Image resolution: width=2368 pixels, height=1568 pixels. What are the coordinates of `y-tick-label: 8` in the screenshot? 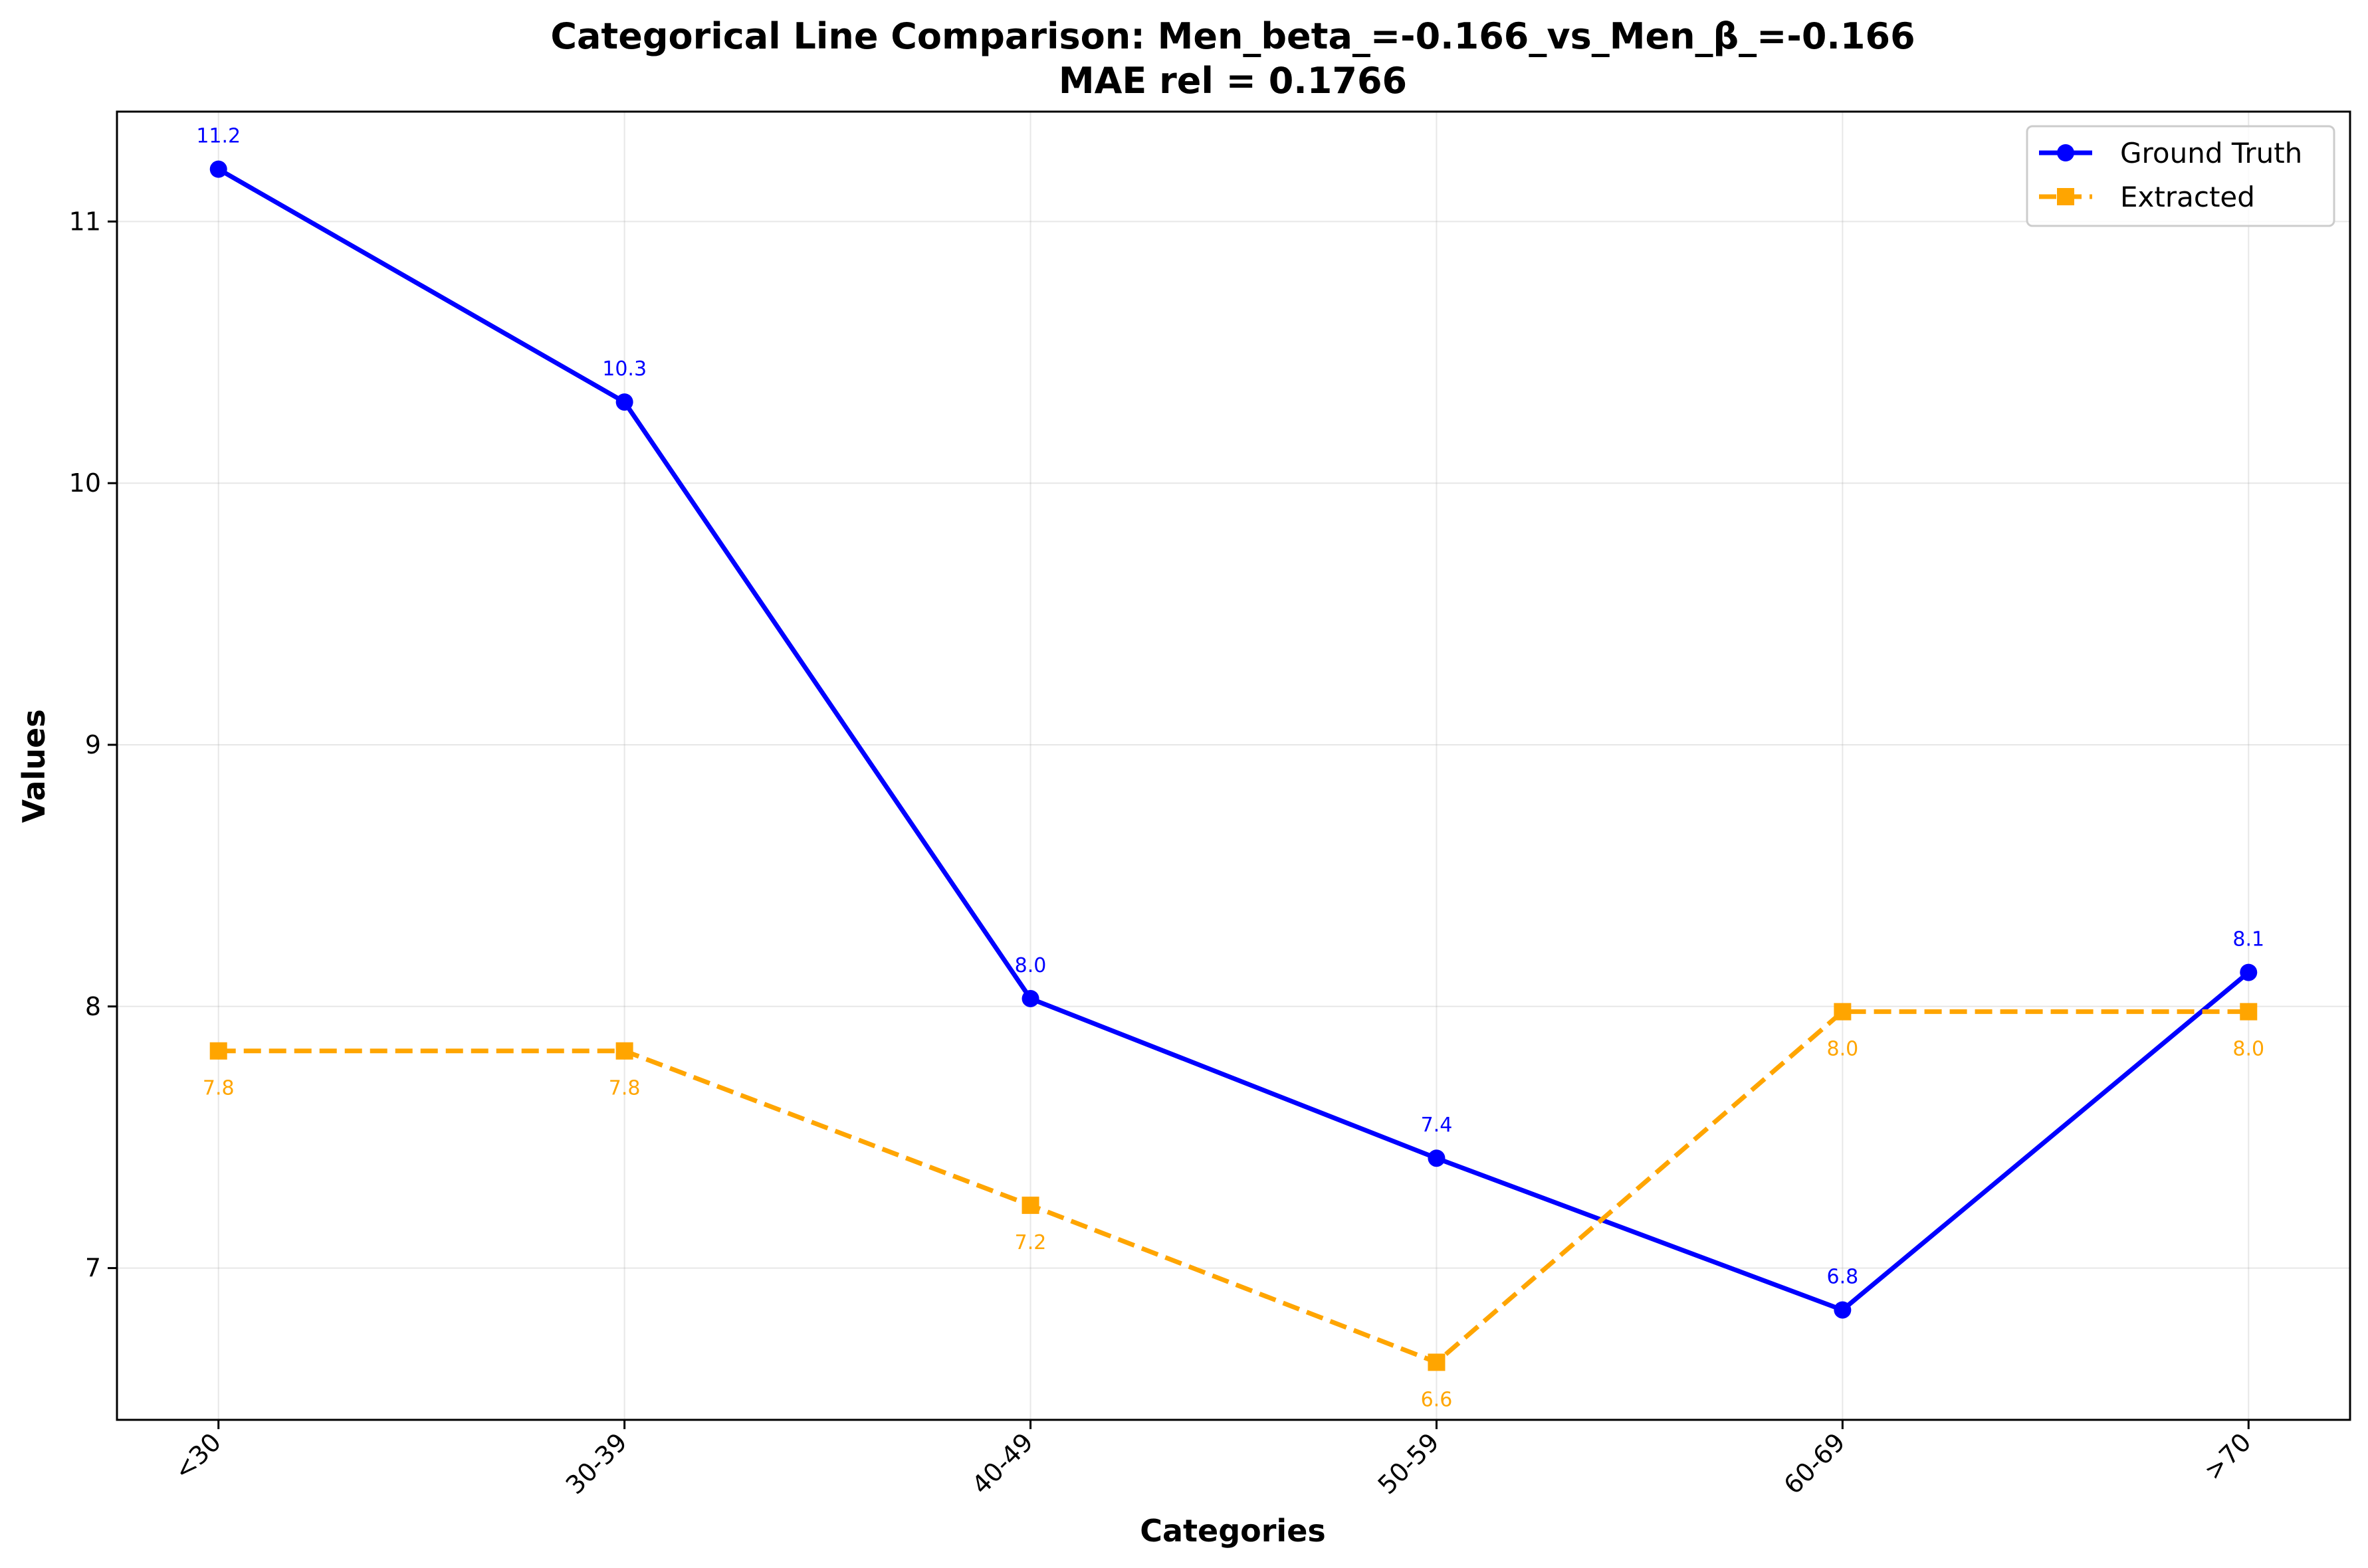 It's located at (93, 1006).